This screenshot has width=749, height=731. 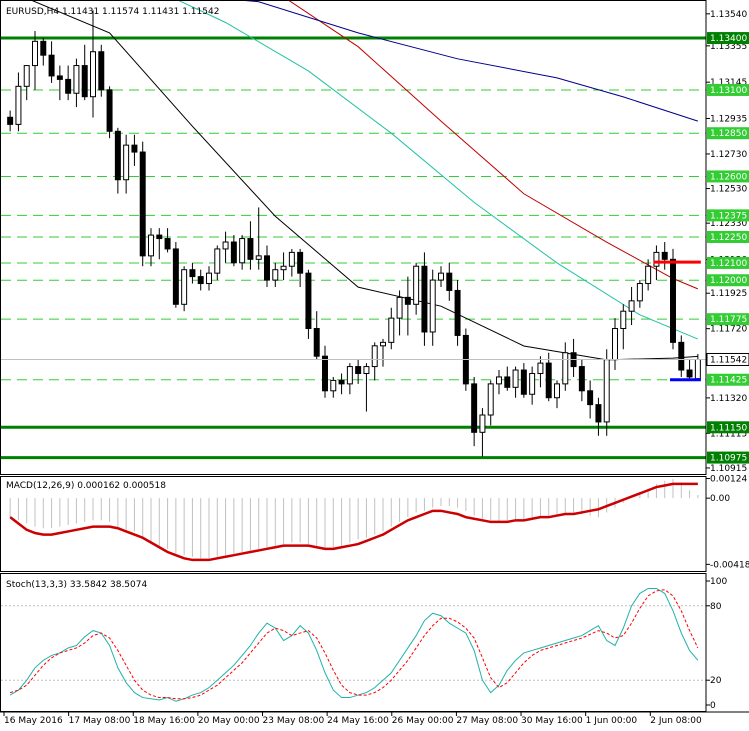 What do you see at coordinates (379, 523) in the screenshot?
I see `macd-pane: 0.00124 0.00 -0.00418` at bounding box center [379, 523].